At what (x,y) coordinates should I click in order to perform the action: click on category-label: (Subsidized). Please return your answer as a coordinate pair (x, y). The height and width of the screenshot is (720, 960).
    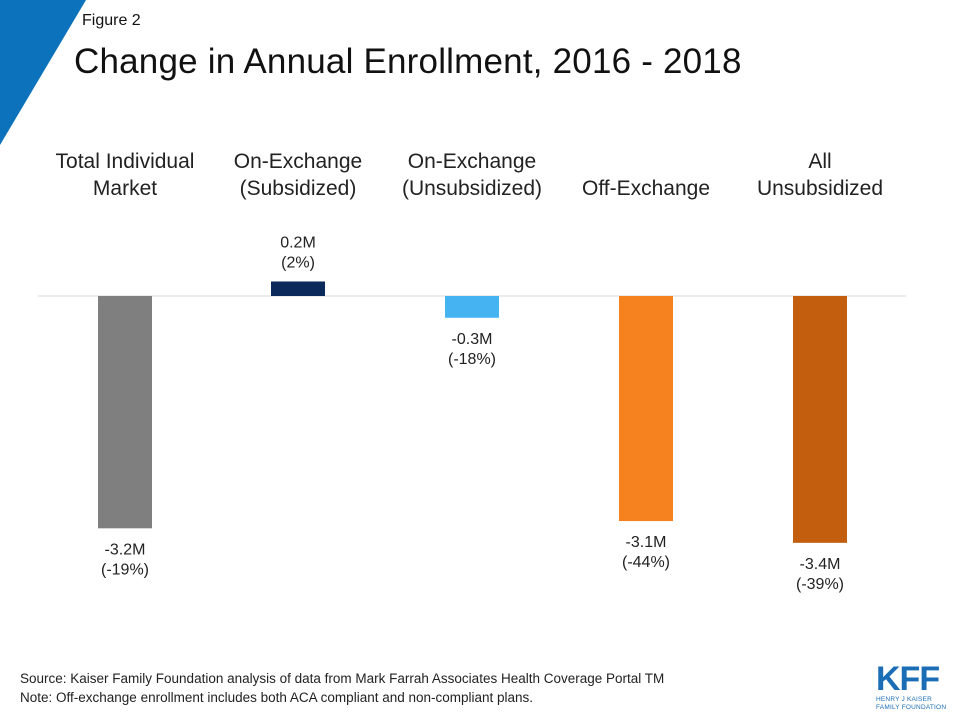
    Looking at the image, I should click on (298, 188).